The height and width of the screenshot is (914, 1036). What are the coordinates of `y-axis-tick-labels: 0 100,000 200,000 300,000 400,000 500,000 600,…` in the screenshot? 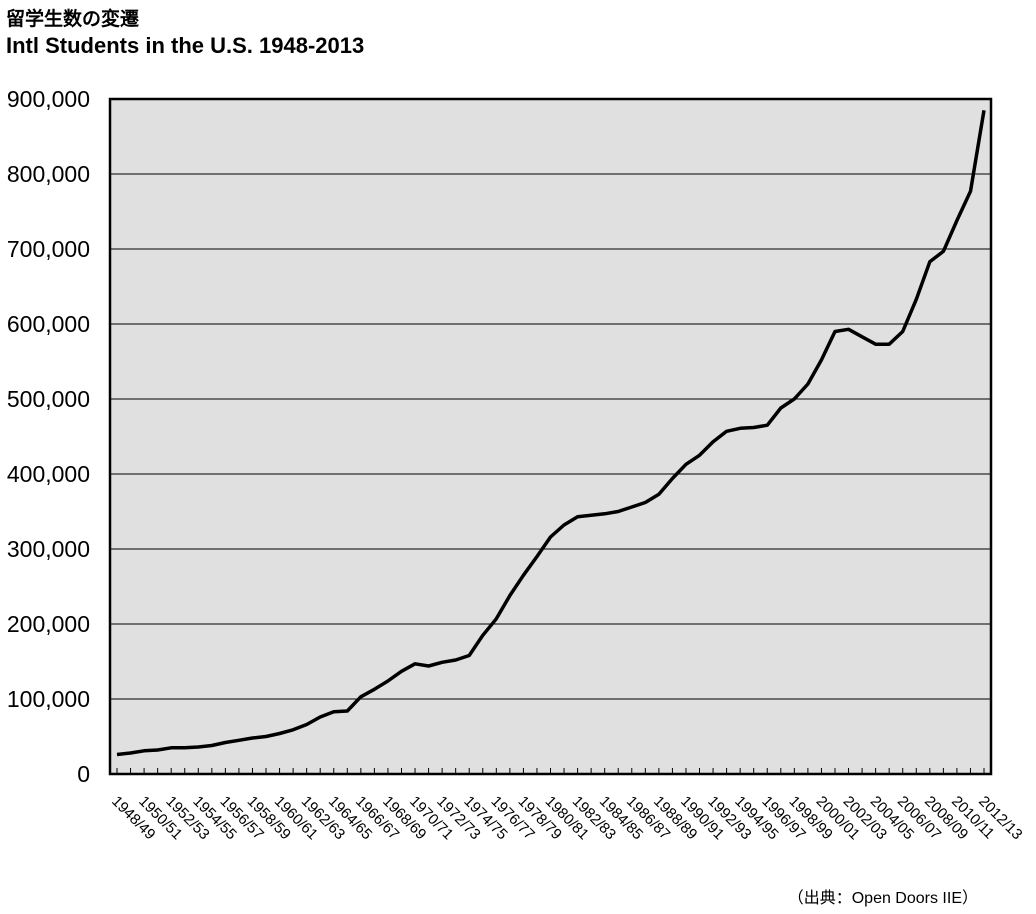 It's located at (48, 436).